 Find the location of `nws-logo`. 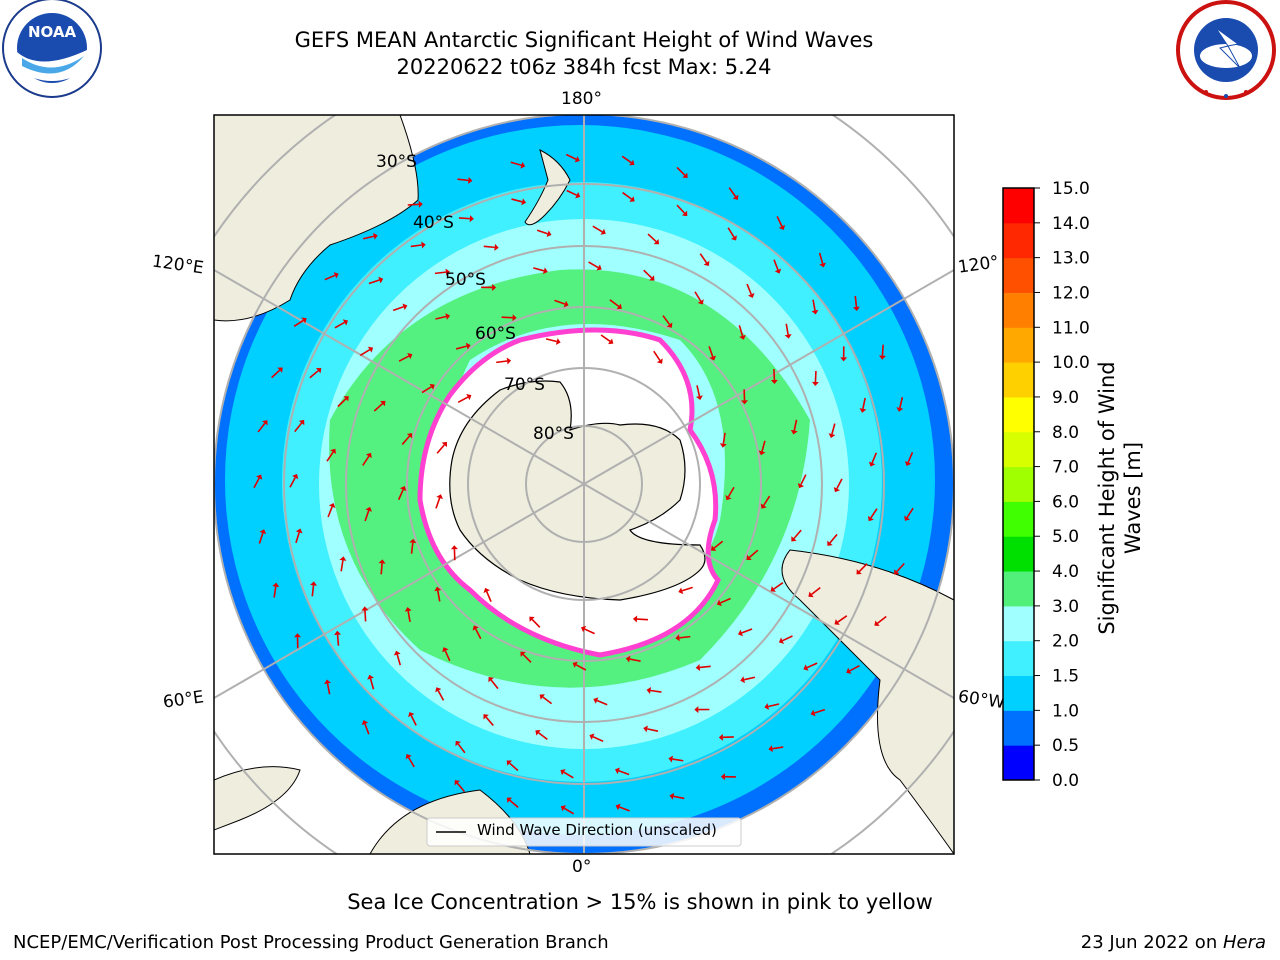

nws-logo is located at coordinates (1226, 50).